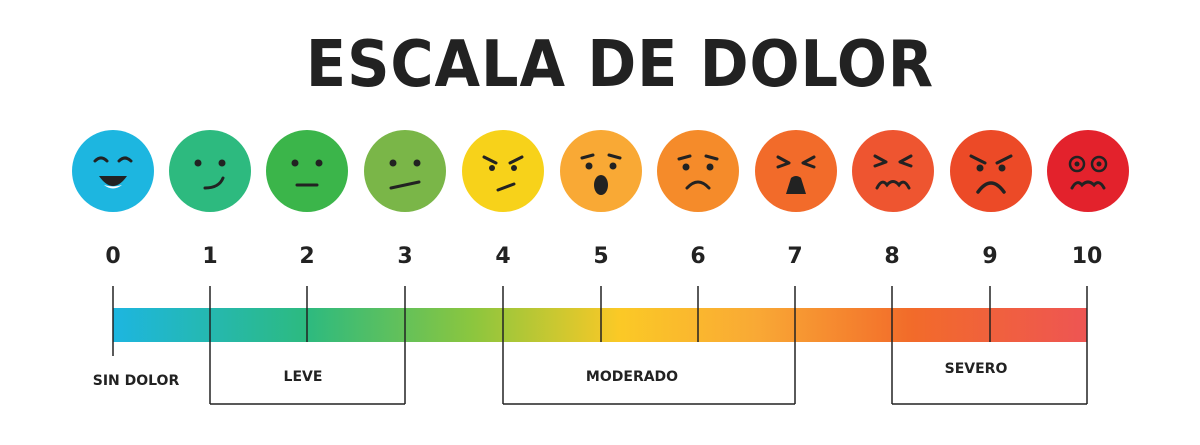  Describe the element at coordinates (990, 256) in the screenshot. I see `level-number-9: 9` at that location.